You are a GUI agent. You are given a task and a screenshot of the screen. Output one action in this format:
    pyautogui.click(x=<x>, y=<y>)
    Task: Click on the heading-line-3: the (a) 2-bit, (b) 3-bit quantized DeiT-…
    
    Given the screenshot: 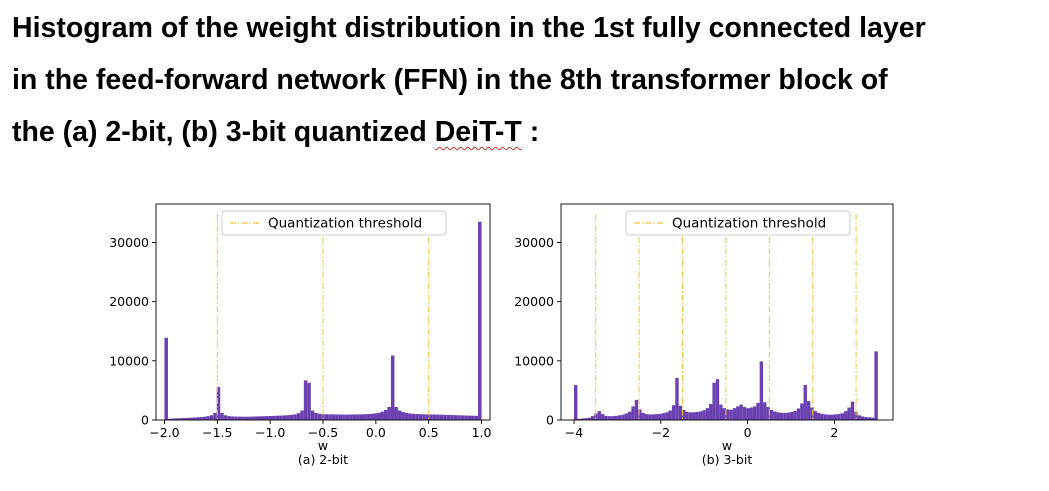 What is the action you would take?
    pyautogui.click(x=529, y=132)
    